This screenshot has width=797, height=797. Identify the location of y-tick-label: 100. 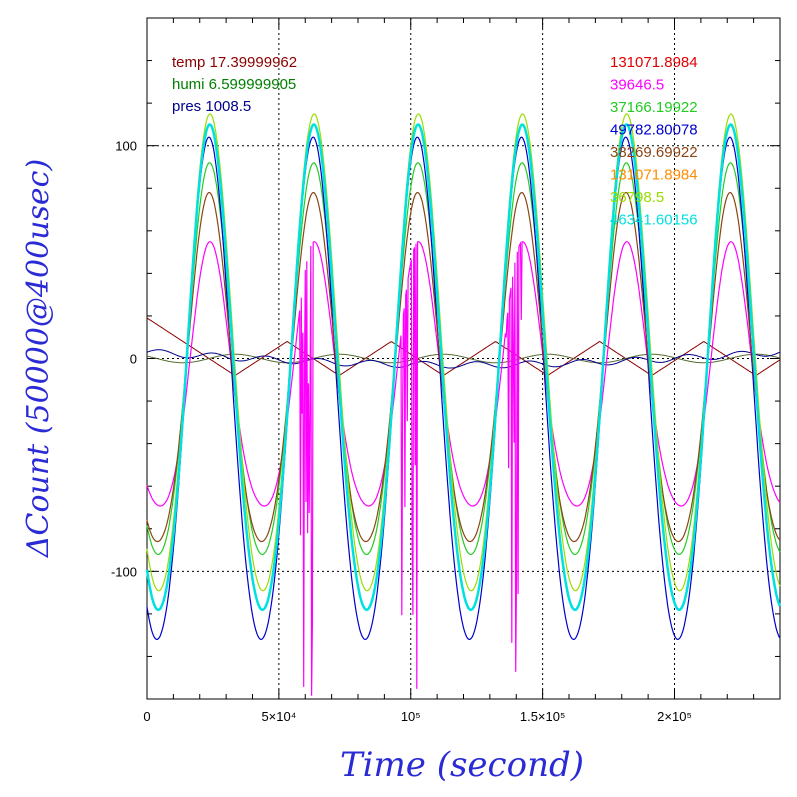
(126, 146).